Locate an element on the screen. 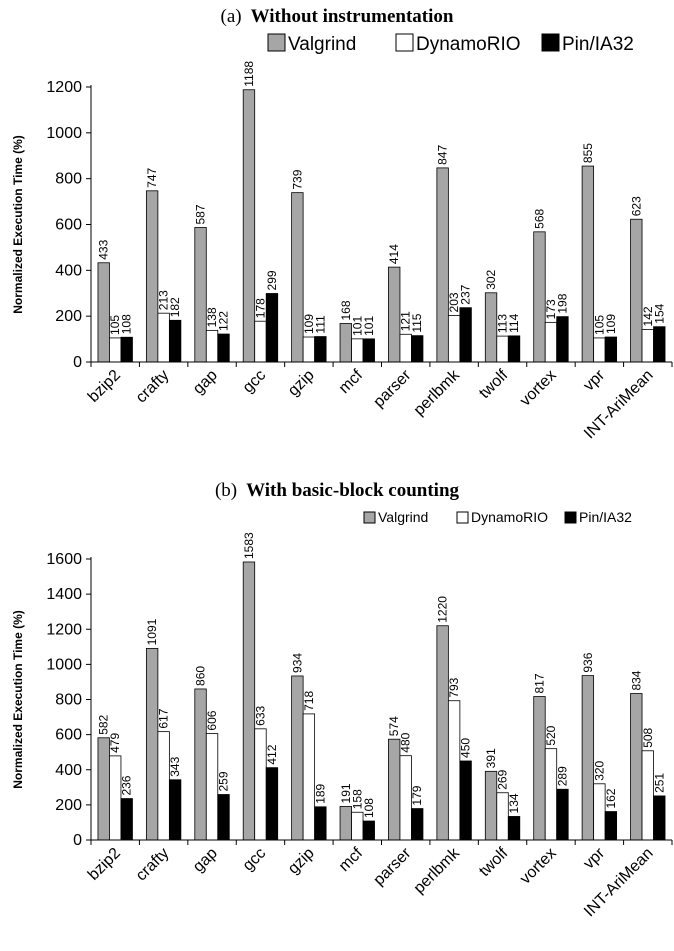 This screenshot has height=951, width=674. data-label-pin: 114 is located at coordinates (514, 322).